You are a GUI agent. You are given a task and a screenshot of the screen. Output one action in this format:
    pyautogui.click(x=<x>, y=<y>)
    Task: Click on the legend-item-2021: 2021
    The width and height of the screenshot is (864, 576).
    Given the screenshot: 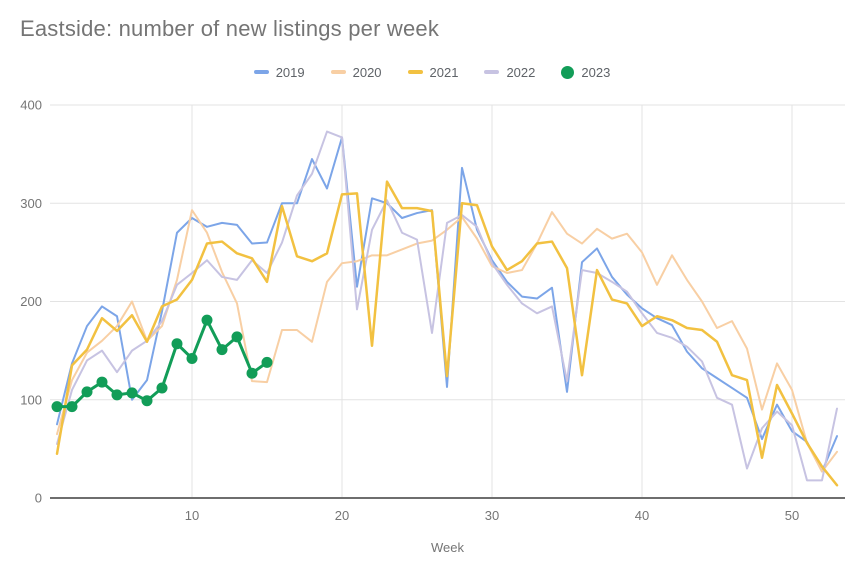 What is the action you would take?
    pyautogui.click(x=433, y=72)
    